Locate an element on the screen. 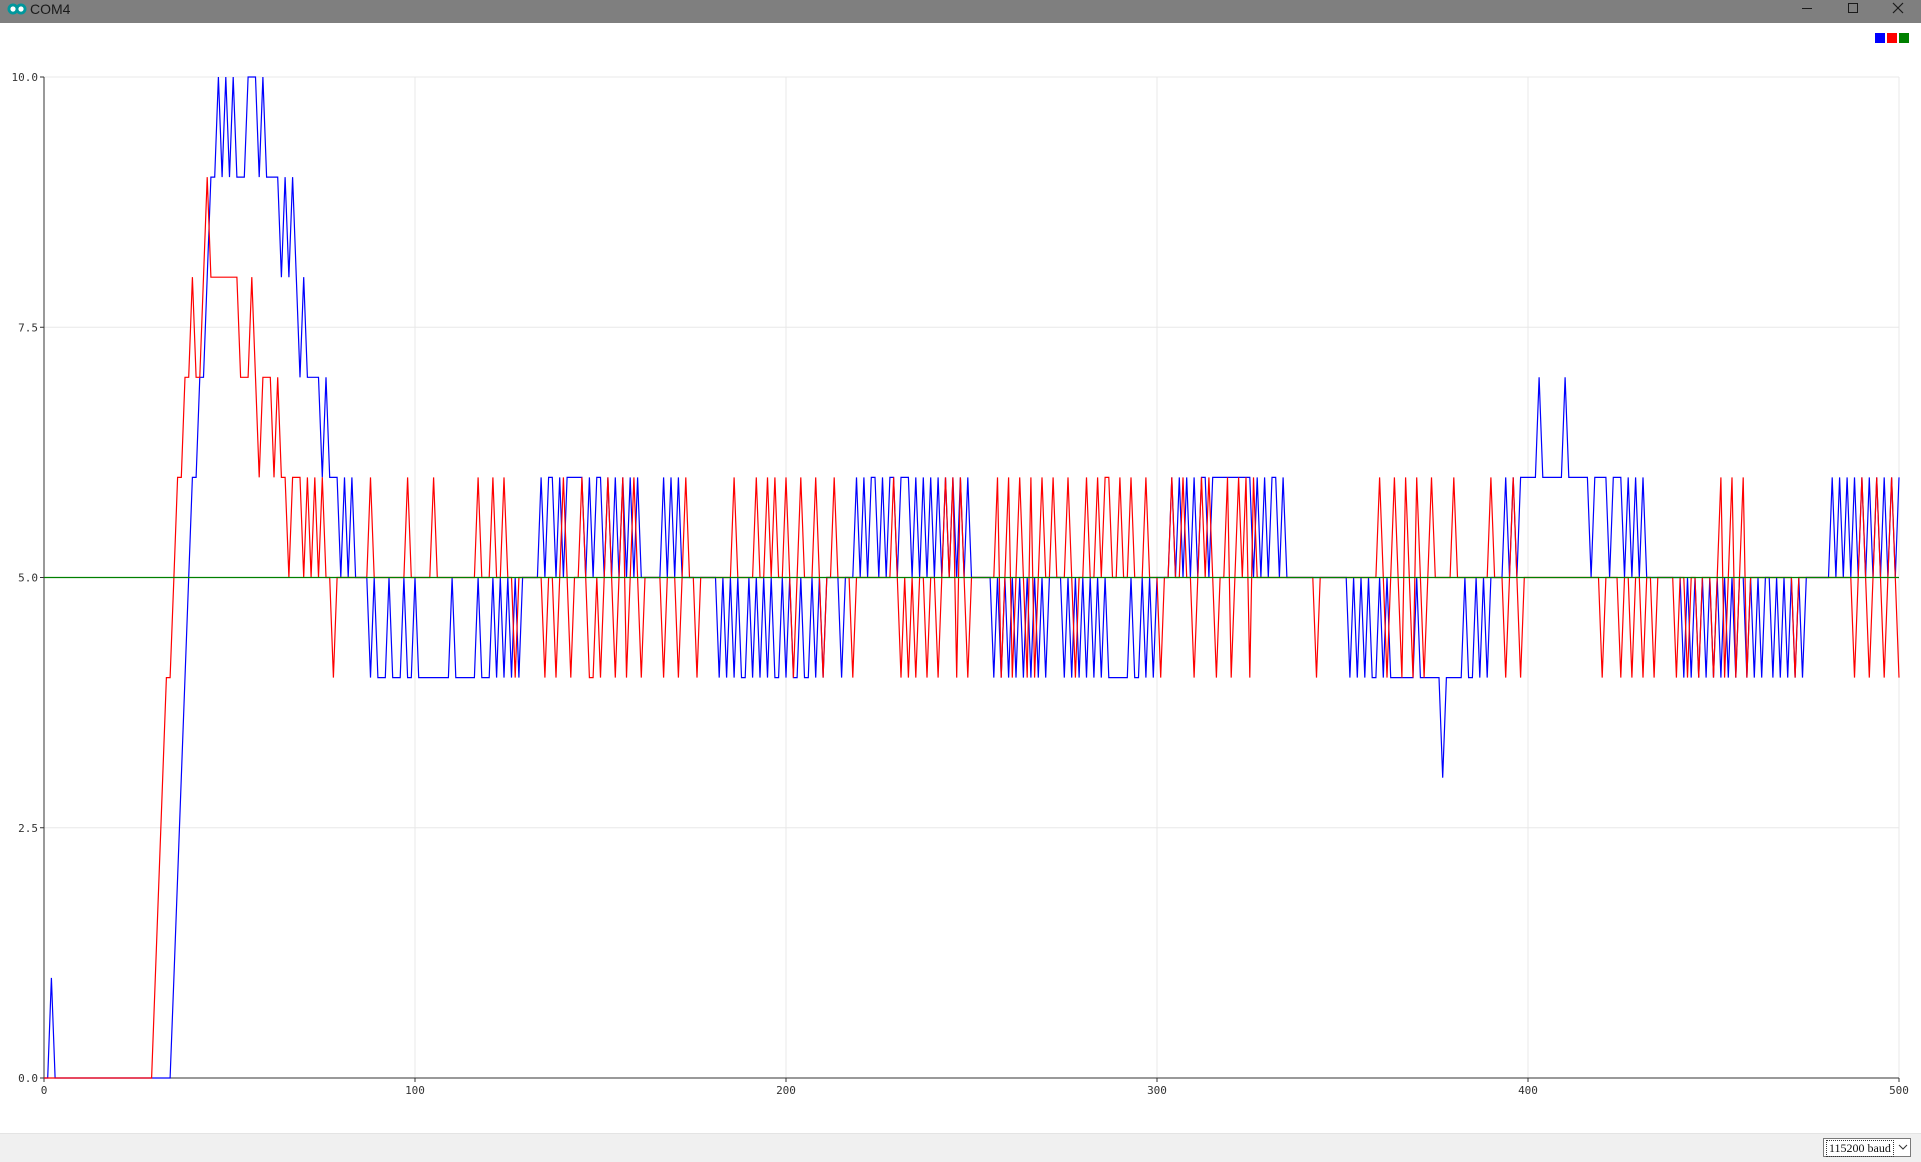  title-bar: COM4 is located at coordinates (960, 11).